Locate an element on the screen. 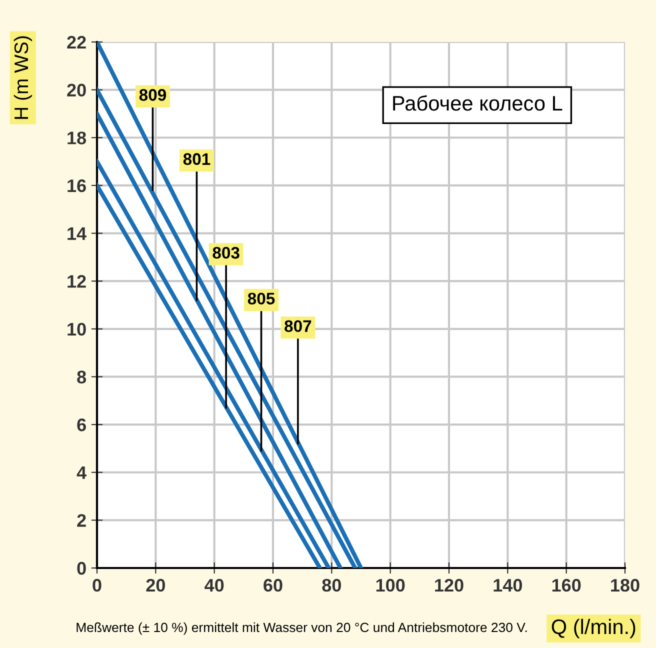 Image resolution: width=656 pixels, height=648 pixels. y-tick-label: 4 is located at coordinates (81, 472).